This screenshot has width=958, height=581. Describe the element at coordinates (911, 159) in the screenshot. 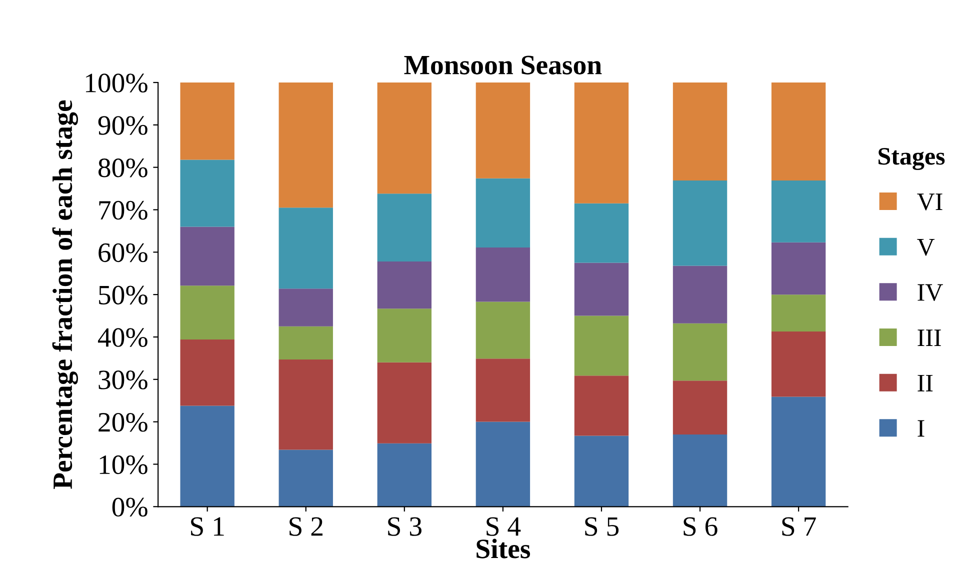

I see `legend-title: Stages` at that location.